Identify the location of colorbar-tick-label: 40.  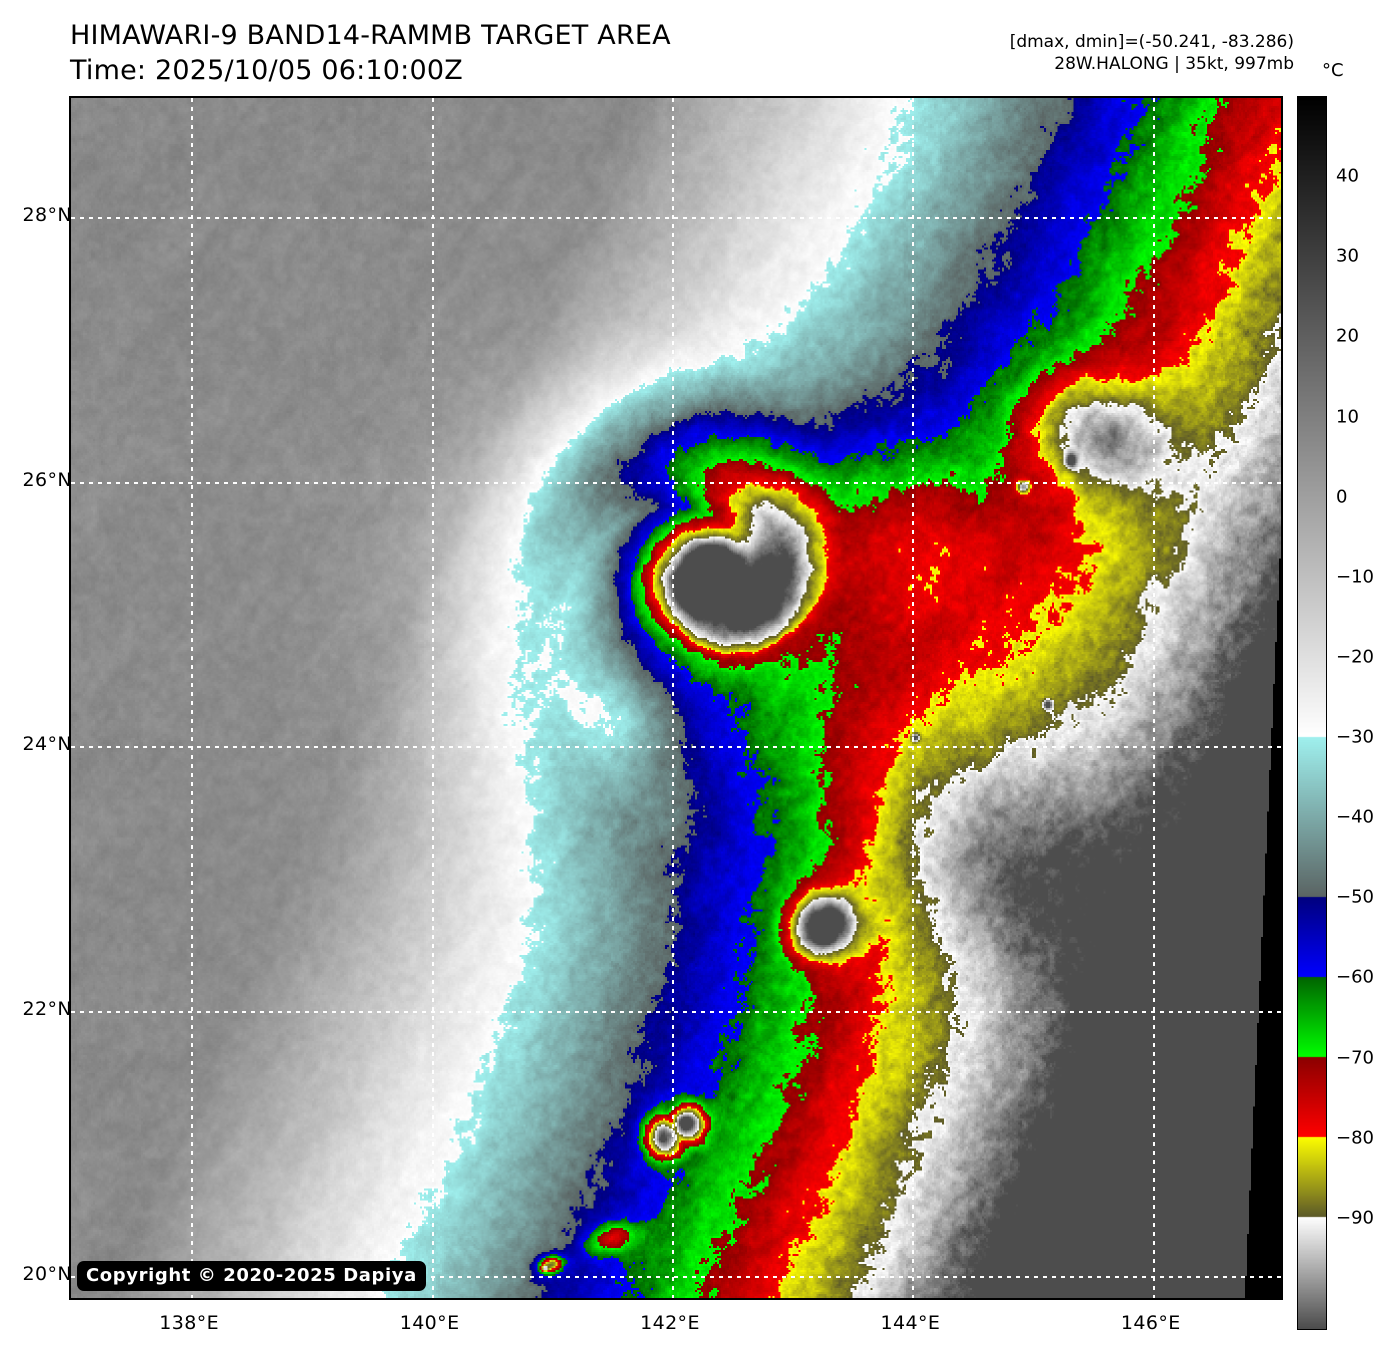
(1347, 176).